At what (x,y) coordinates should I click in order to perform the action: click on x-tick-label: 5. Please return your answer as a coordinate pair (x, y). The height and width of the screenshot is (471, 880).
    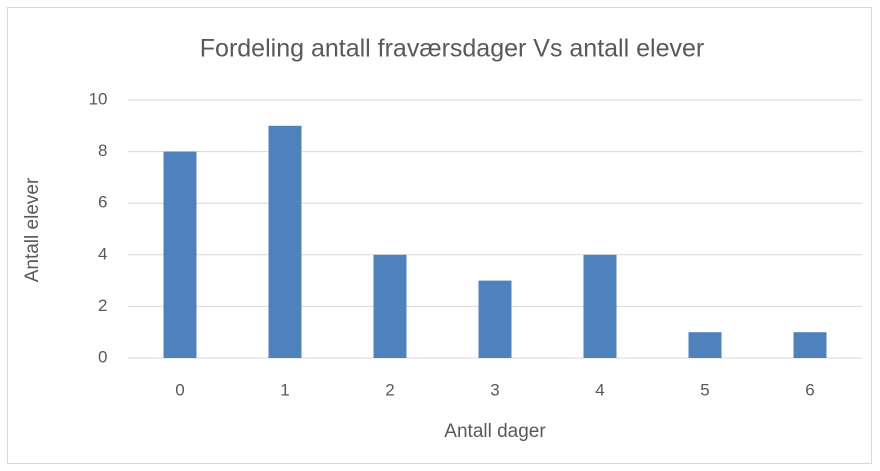
    Looking at the image, I should click on (704, 389).